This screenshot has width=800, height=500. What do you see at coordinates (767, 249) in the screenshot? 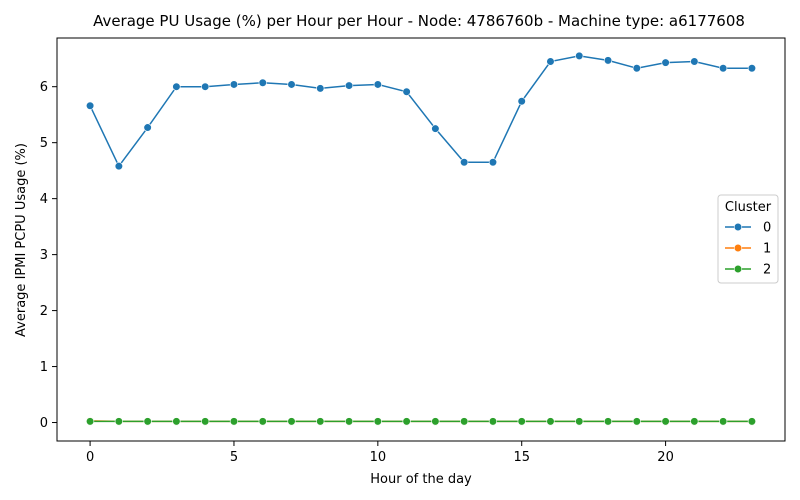
I see `legend-label: 1` at bounding box center [767, 249].